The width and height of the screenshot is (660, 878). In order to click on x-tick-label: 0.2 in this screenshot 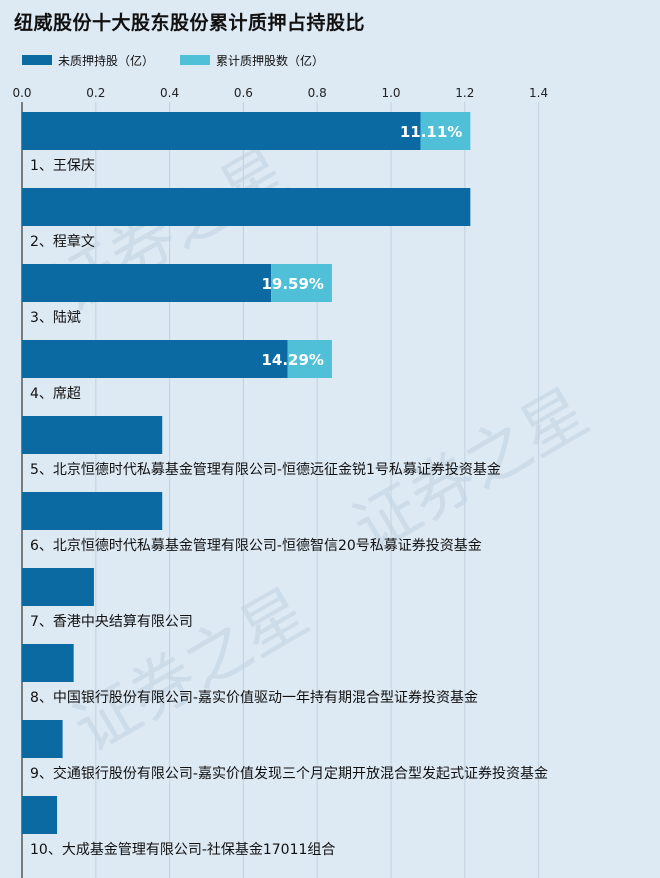, I will do `click(95, 93)`.